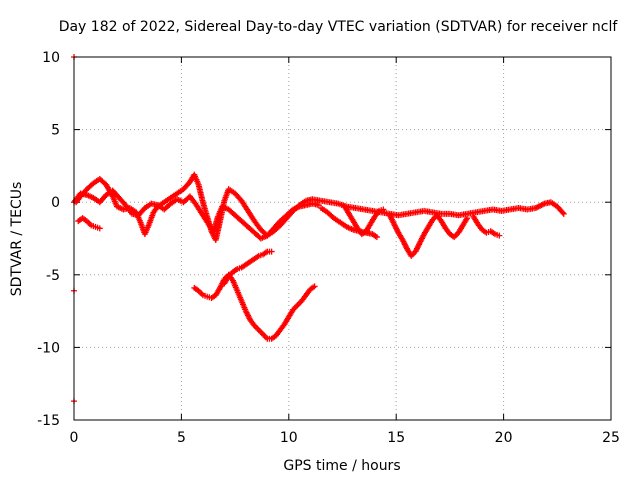  Describe the element at coordinates (364, 220) in the screenshot. I see `series-mid-branch` at that location.